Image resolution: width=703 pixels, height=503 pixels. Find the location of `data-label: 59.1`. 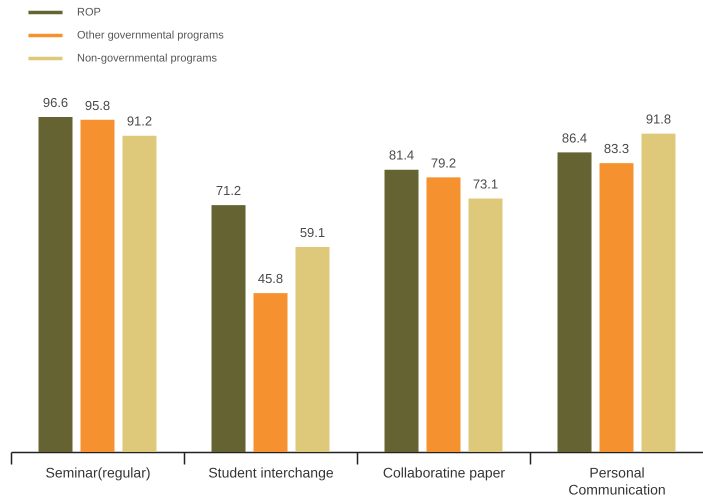

data-label: 59.1 is located at coordinates (313, 232).